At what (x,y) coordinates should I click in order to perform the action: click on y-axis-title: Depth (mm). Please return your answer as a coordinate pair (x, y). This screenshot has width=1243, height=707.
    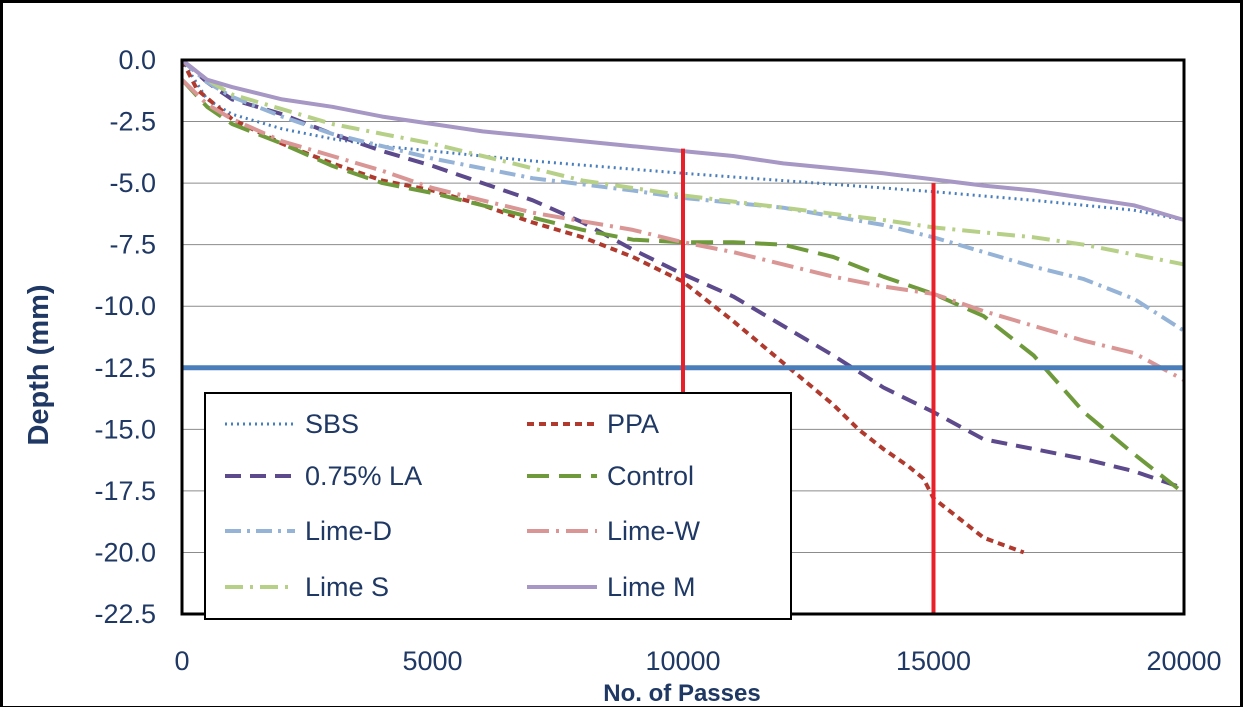
    Looking at the image, I should click on (39, 364).